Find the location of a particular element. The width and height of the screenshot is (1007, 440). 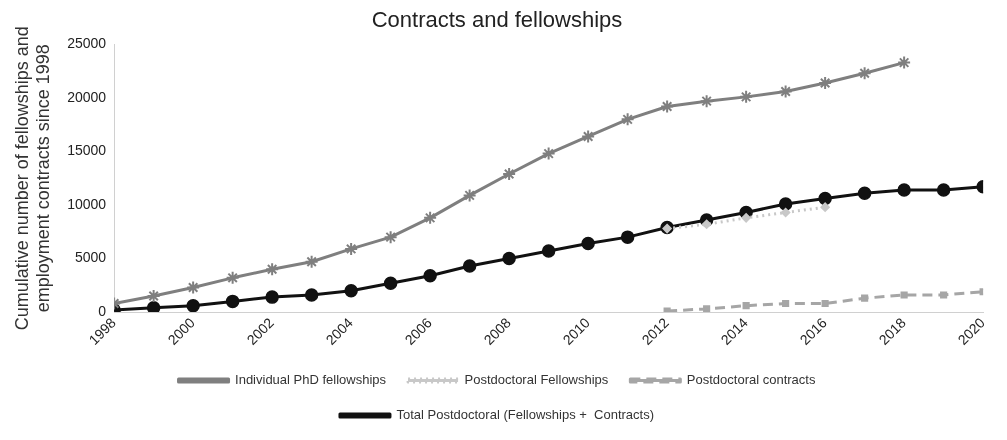

legend-label: Postdoctoral contracts is located at coordinates (751, 380).